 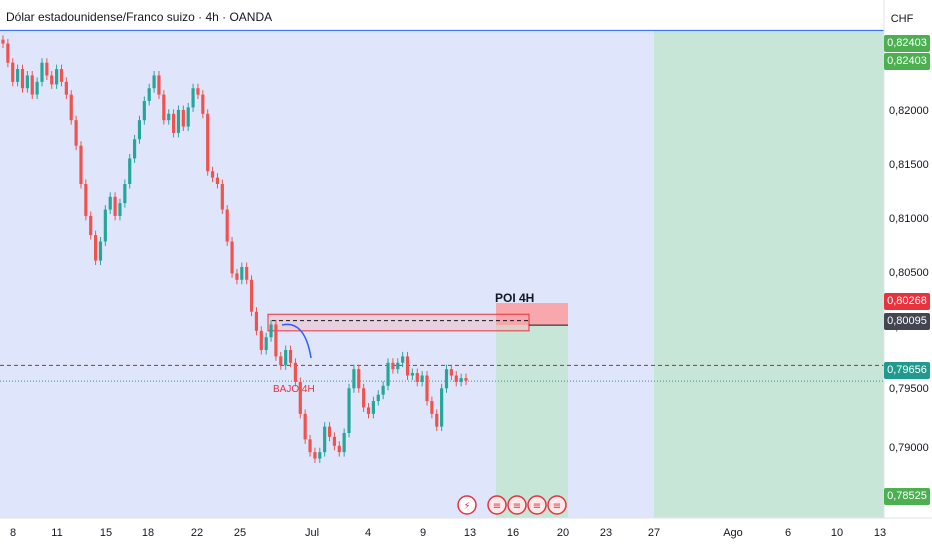 I want to click on time-axis-label: 23, so click(x=606, y=533).